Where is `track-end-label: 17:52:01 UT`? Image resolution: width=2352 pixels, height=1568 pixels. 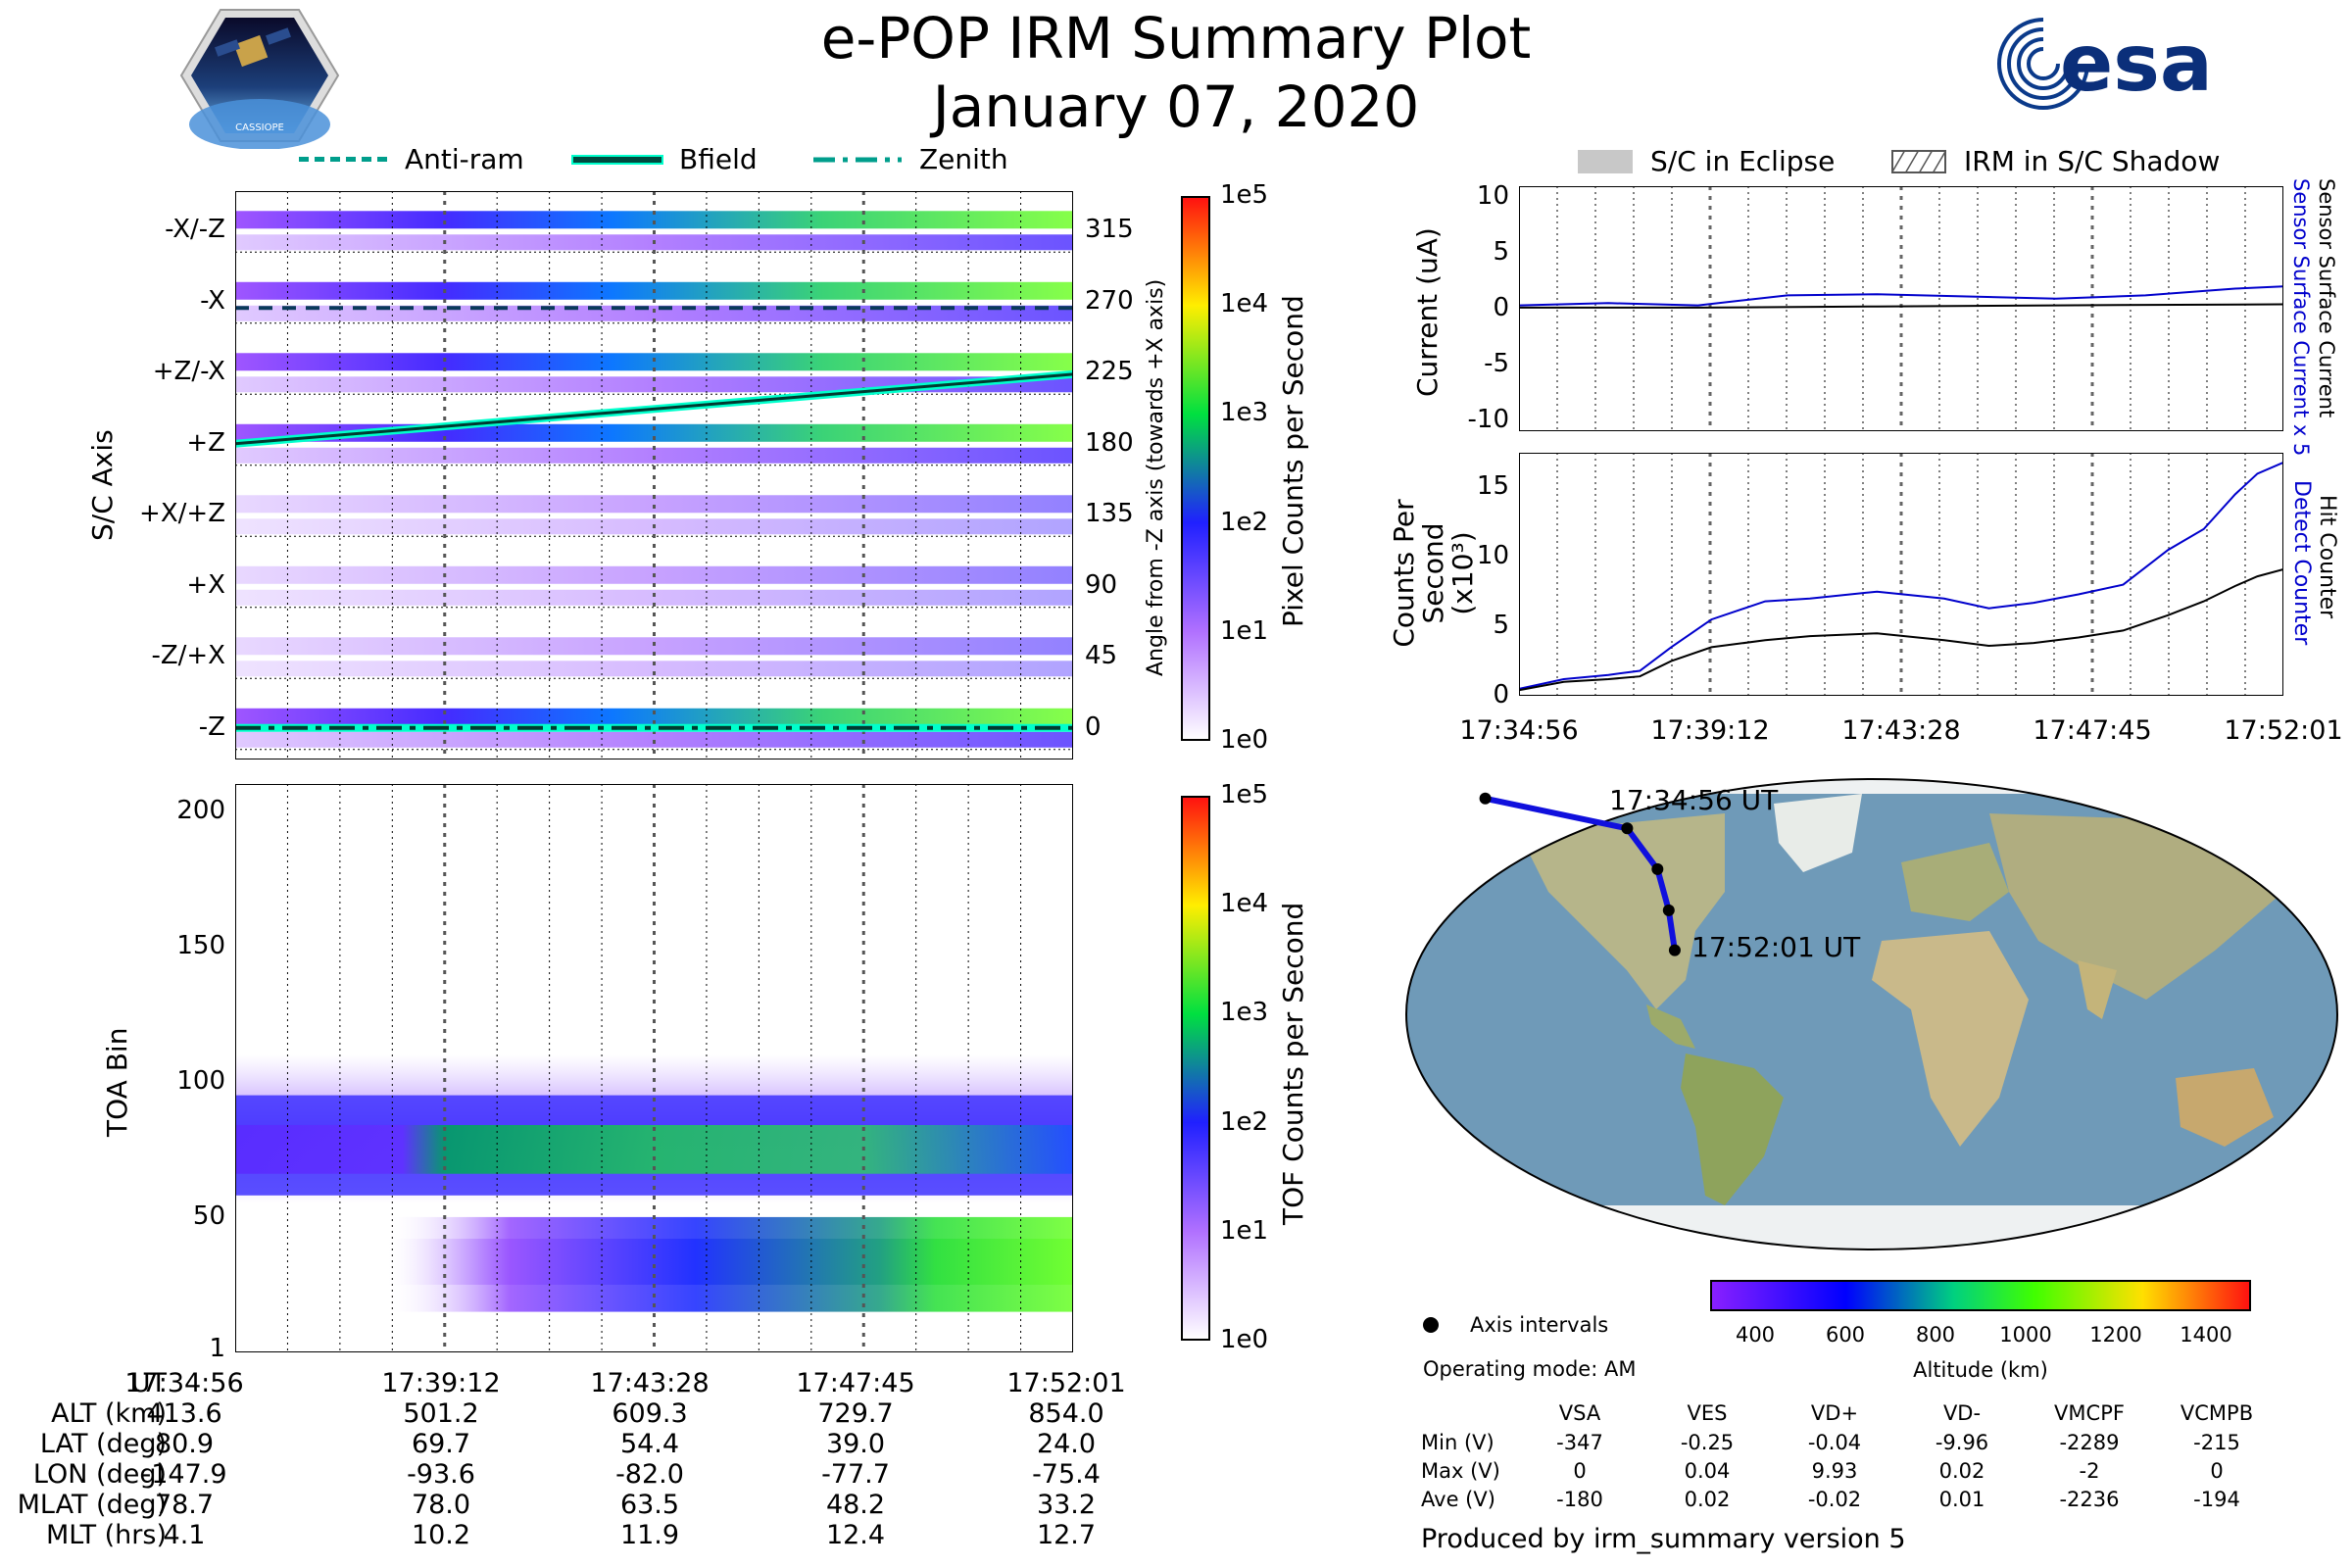 track-end-label: 17:52:01 UT is located at coordinates (1776, 947).